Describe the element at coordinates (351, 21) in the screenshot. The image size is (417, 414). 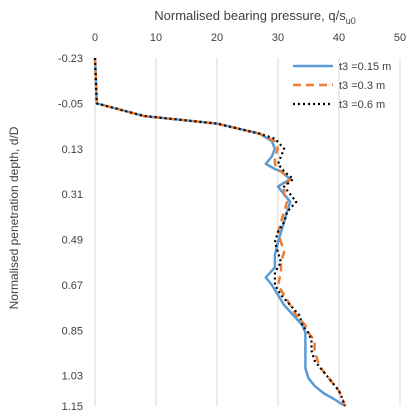
I see `chart-title-subscript: u0` at that location.